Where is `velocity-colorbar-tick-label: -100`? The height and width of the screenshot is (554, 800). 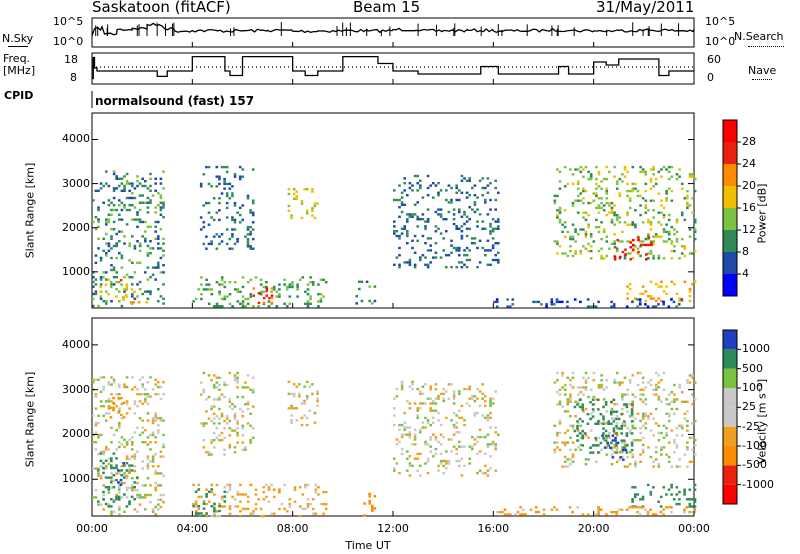
velocity-colorbar-tick-label: -100 is located at coordinates (754, 445).